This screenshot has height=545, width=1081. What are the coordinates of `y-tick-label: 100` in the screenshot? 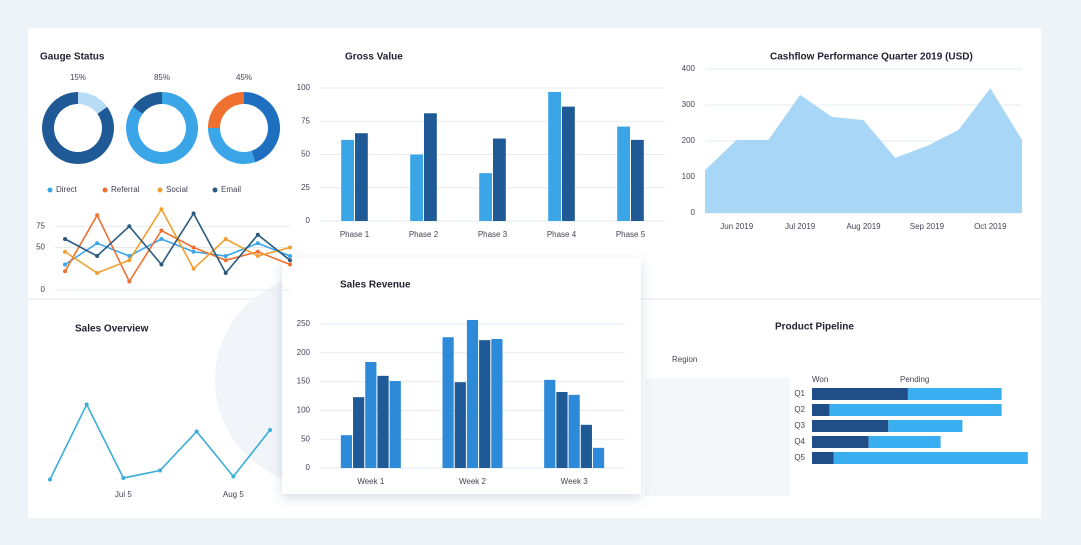 It's located at (689, 176).